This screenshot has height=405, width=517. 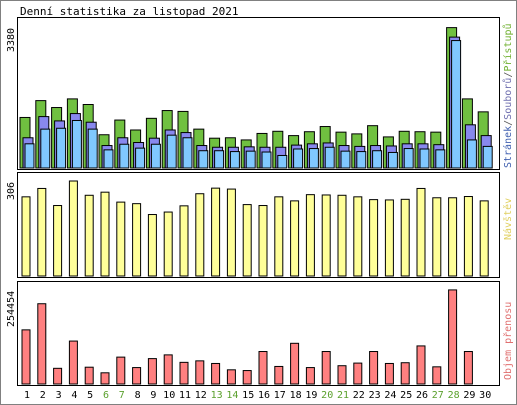 I want to click on bar-stránek-19, so click(x=313, y=158).